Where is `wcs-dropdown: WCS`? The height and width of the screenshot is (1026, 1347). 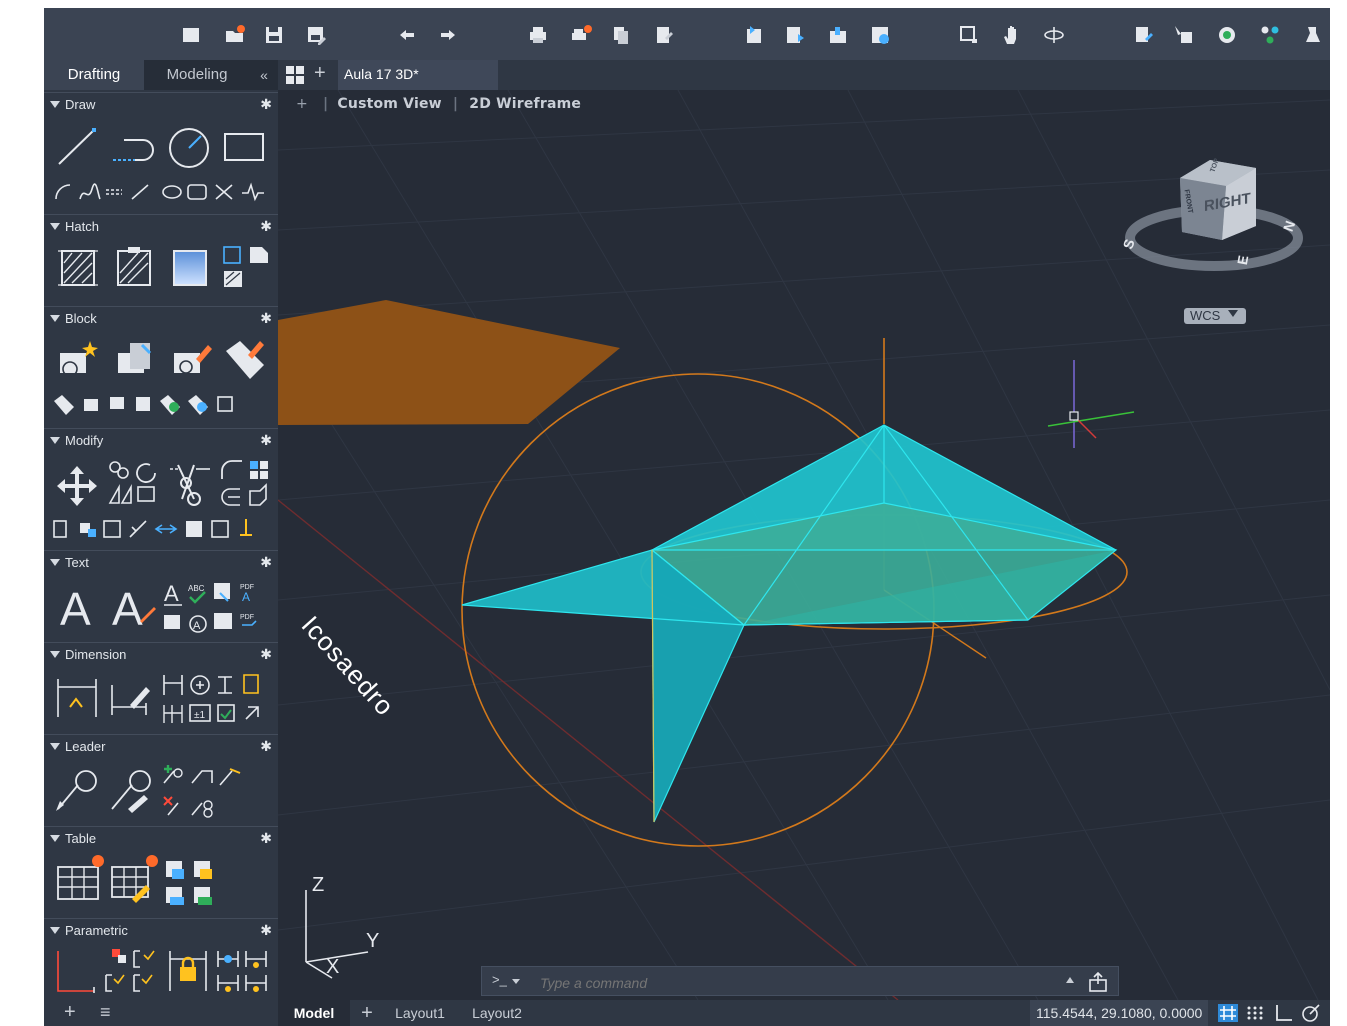
wcs-dropdown: WCS is located at coordinates (1215, 316).